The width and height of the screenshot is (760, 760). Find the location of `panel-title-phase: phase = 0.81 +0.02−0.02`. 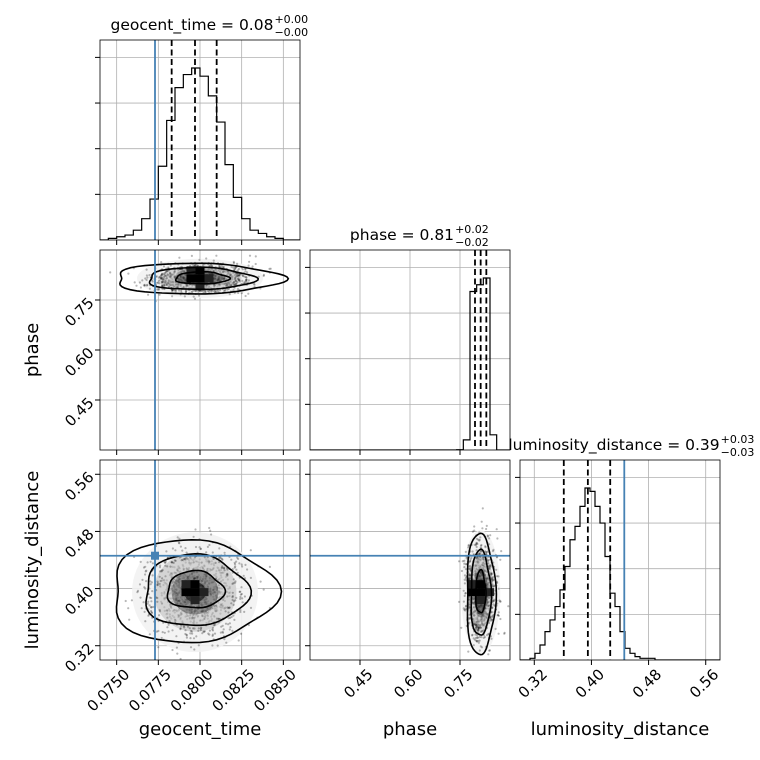

panel-title-phase: phase = 0.81 +0.02−0.02 is located at coordinates (419, 236).